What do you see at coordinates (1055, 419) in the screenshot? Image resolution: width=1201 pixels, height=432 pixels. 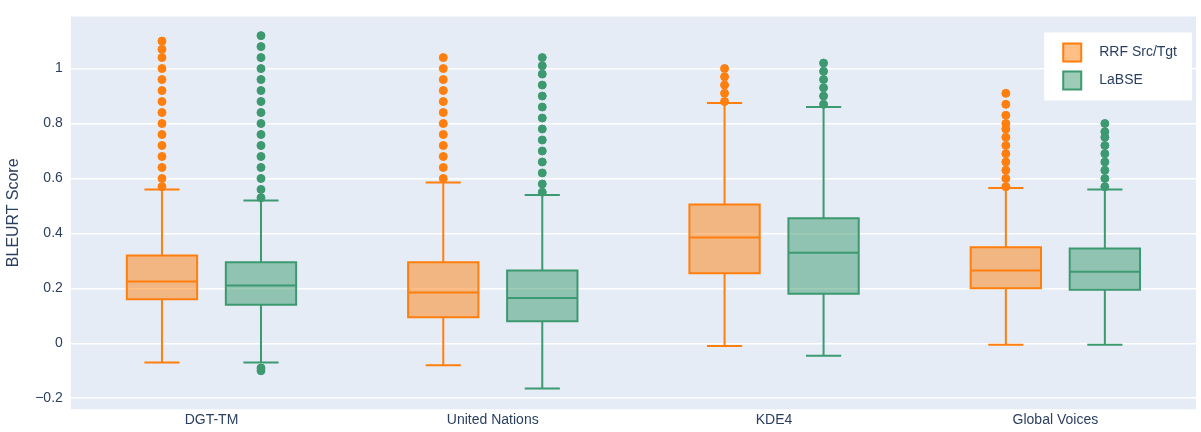 I see `x-tick-label: Global Voices` at bounding box center [1055, 419].